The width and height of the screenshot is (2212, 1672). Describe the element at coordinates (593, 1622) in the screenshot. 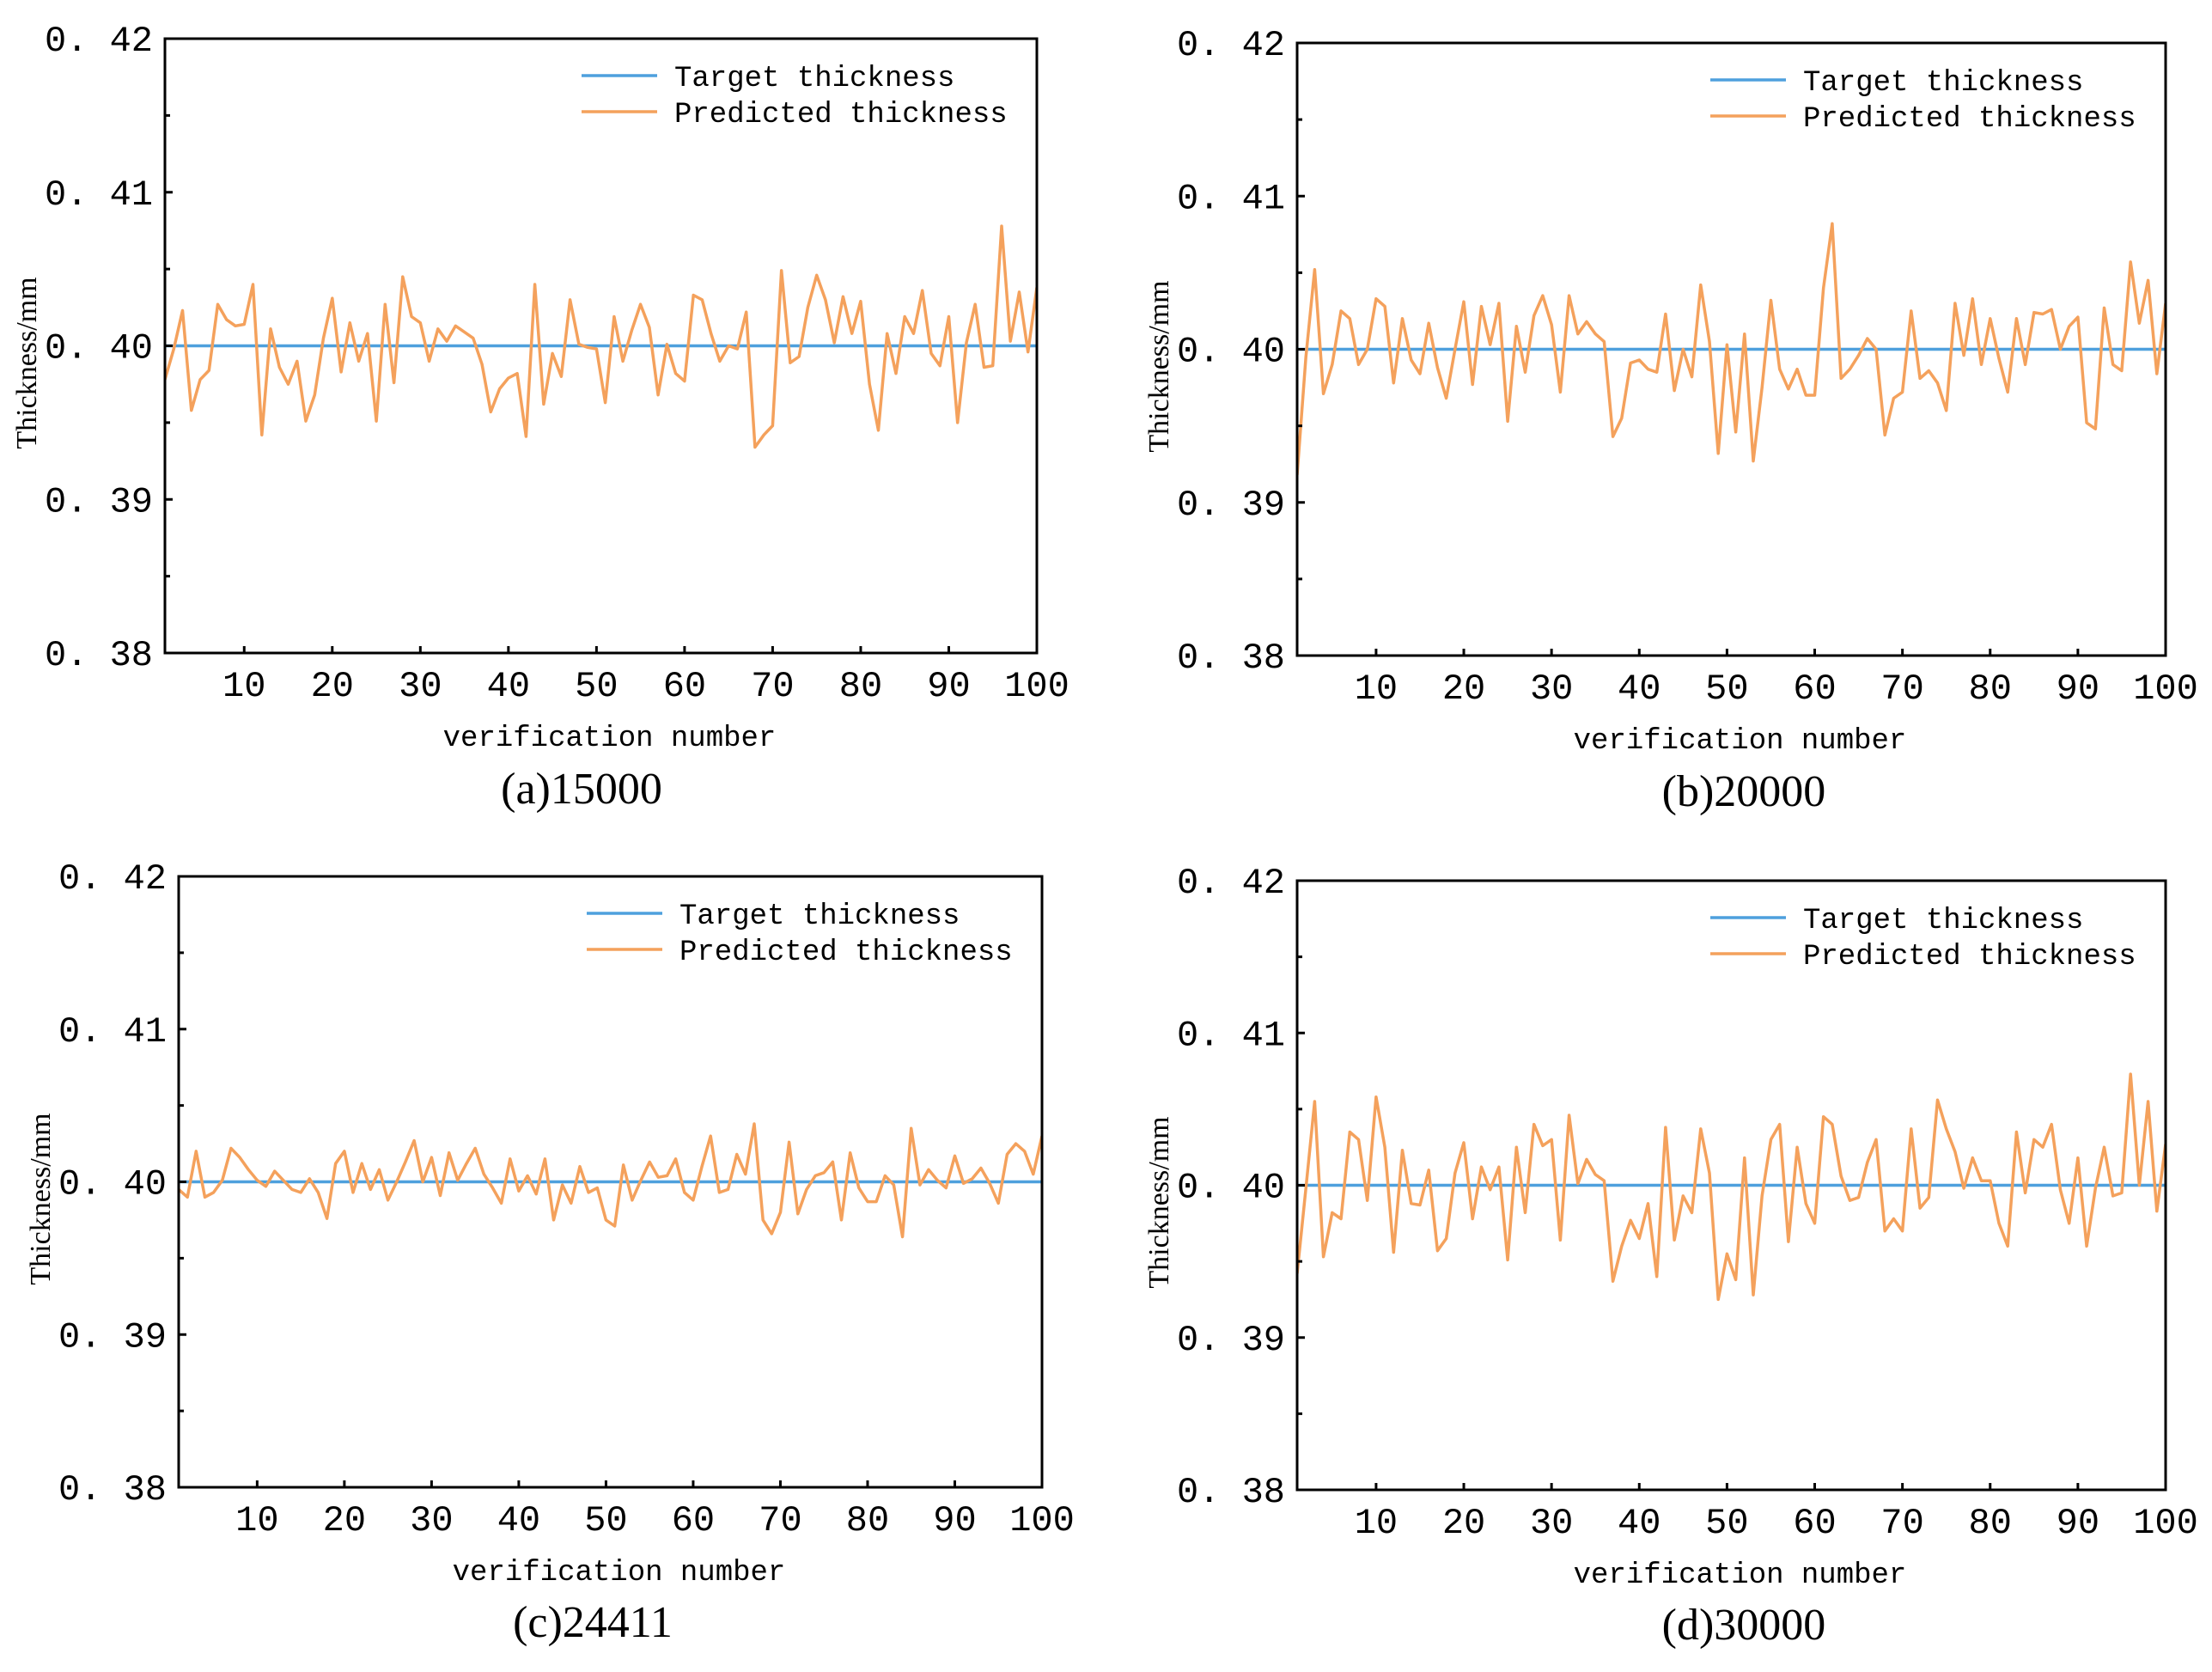

I see `panel-caption: (c)24411` at that location.